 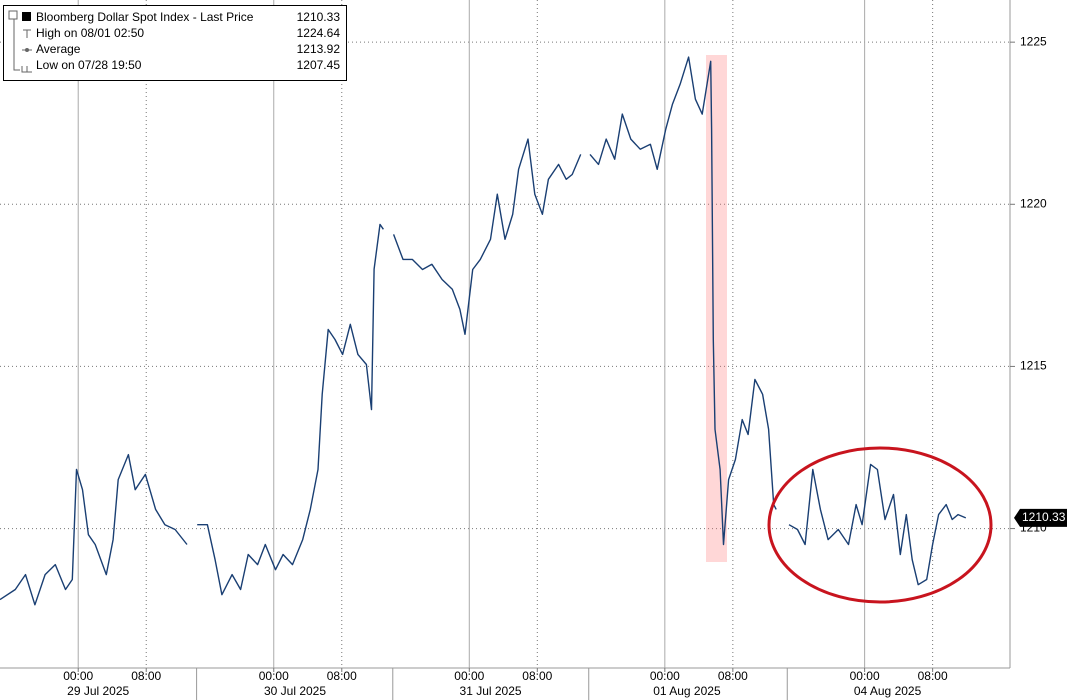 I want to click on y-tick-label: 1215, so click(x=1033, y=366).